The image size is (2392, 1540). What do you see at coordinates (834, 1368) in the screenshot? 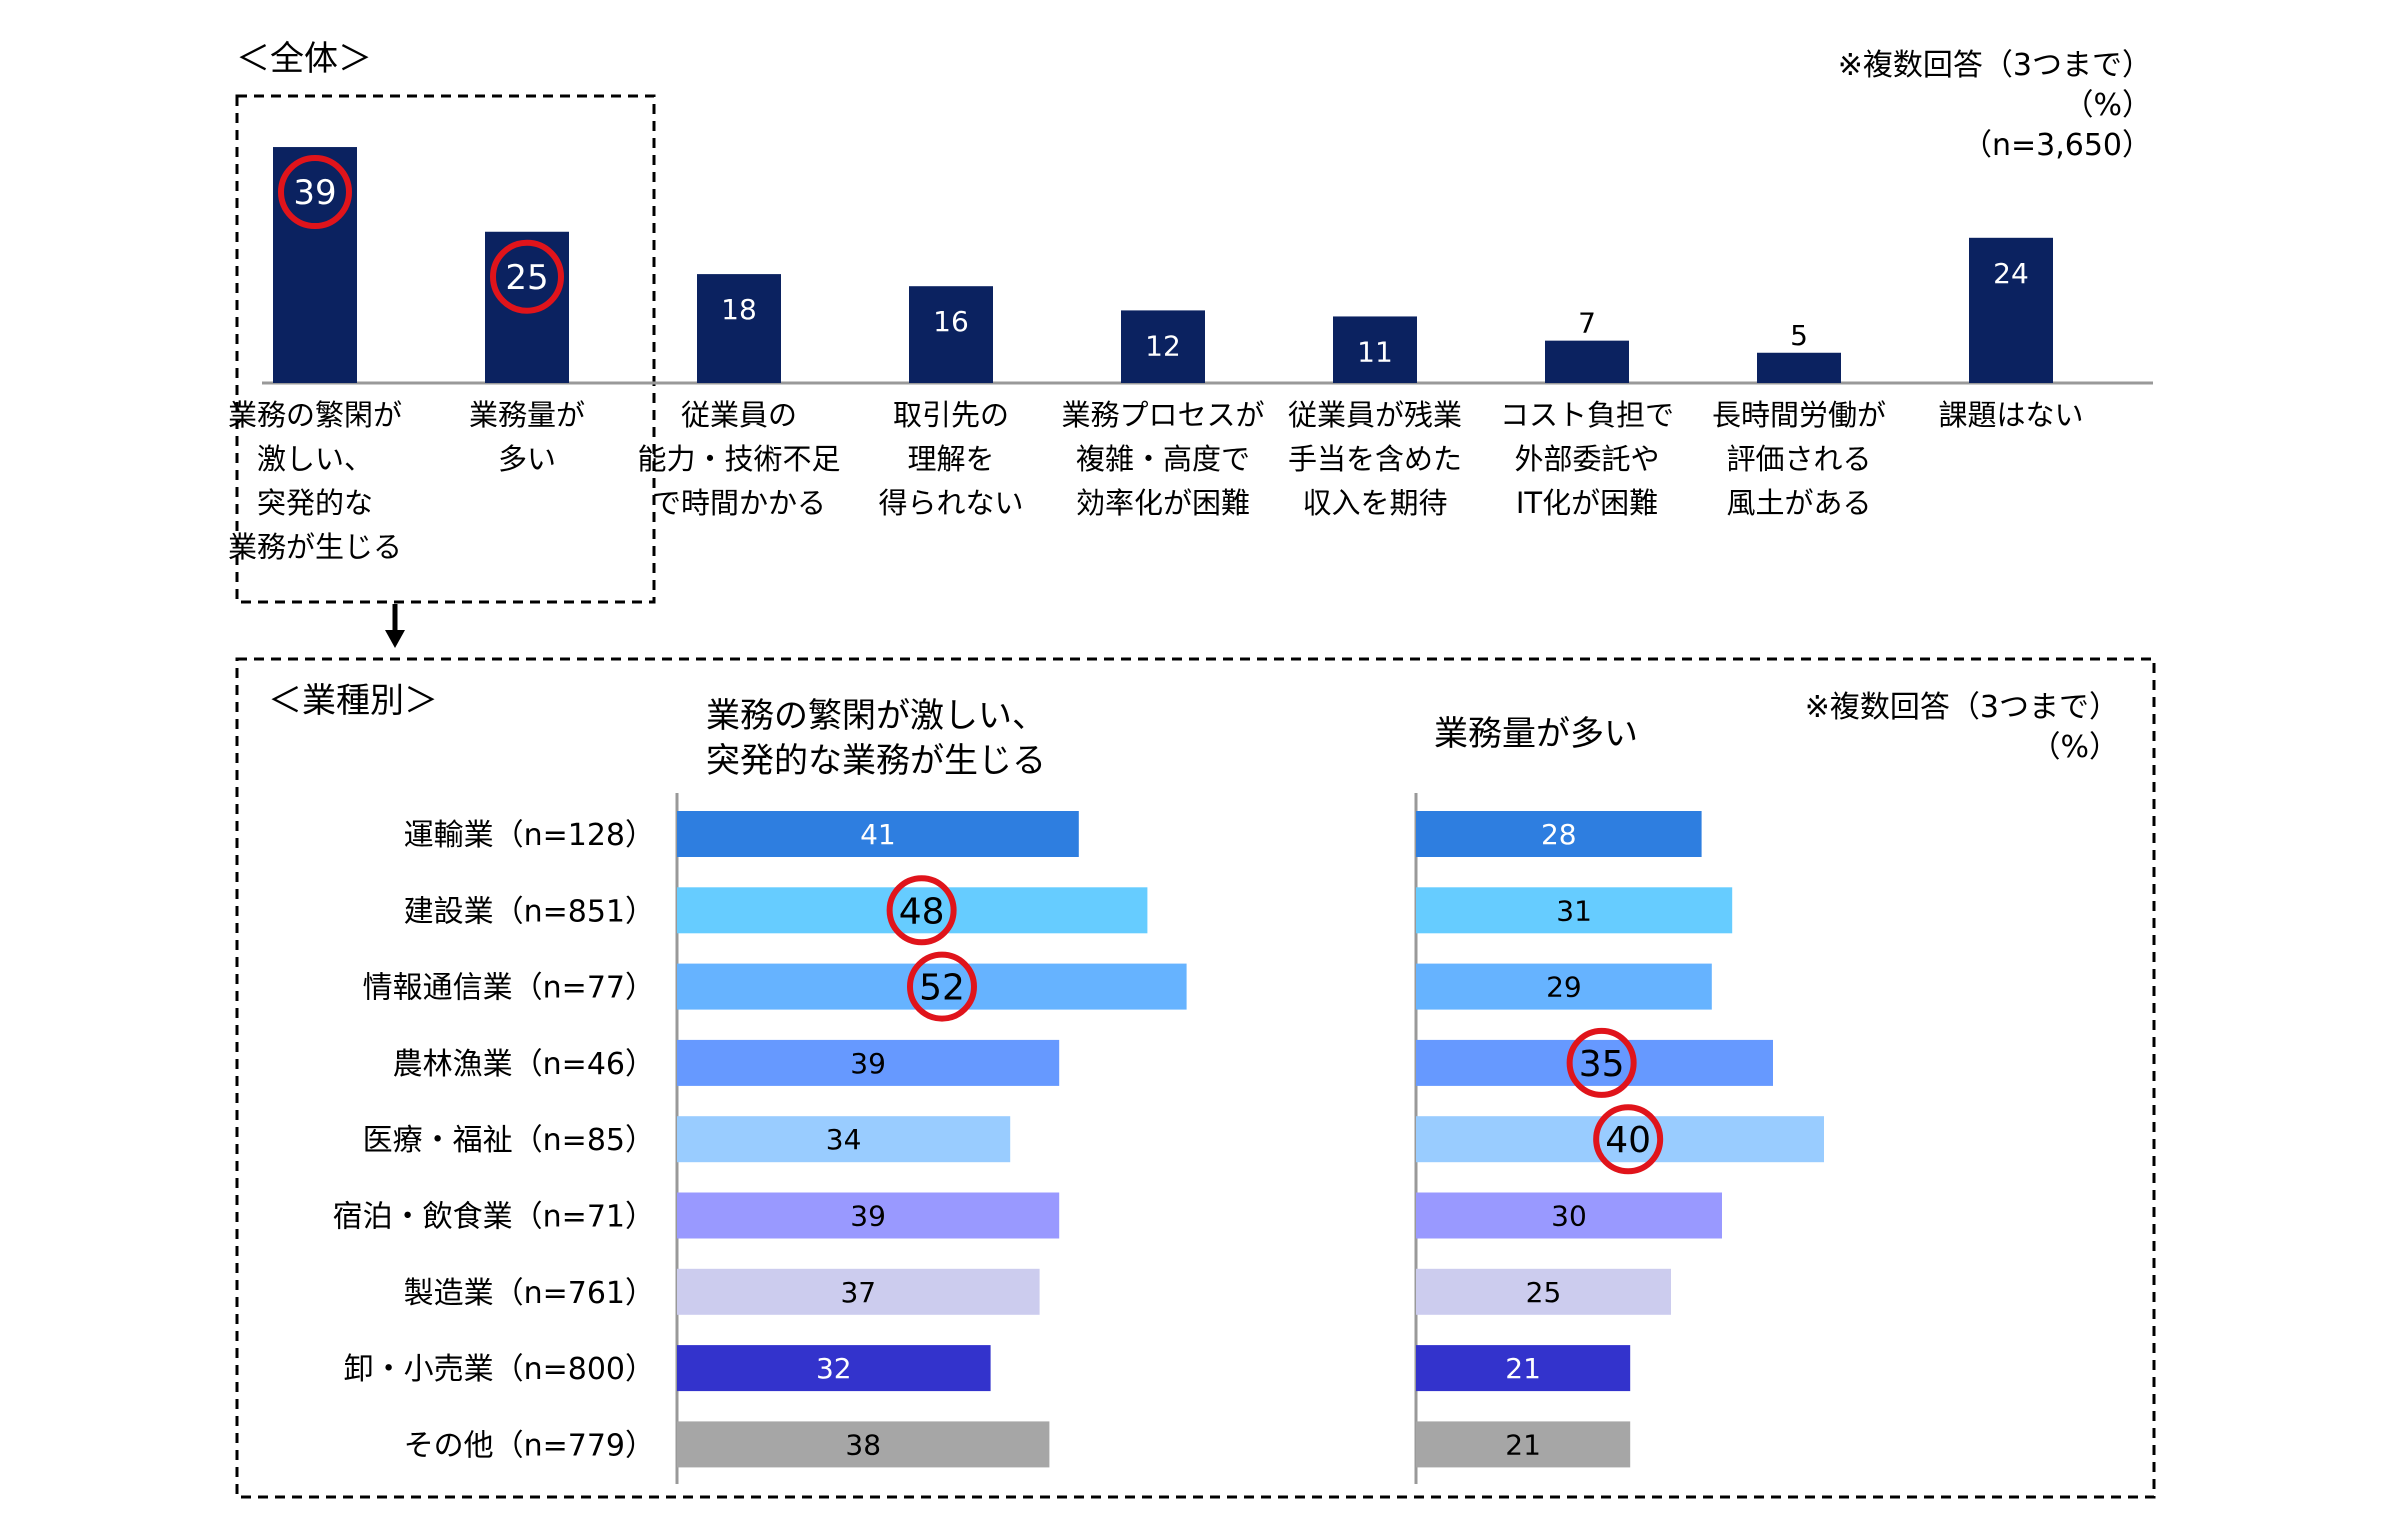
I see `industry-data-label: 32` at bounding box center [834, 1368].